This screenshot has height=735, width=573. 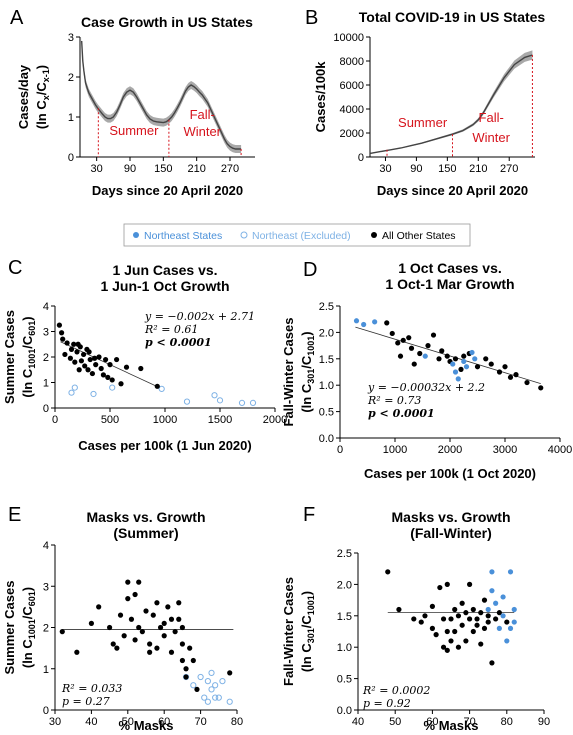 I want to click on legend-northeast-label: Northeast States, so click(x=183, y=236).